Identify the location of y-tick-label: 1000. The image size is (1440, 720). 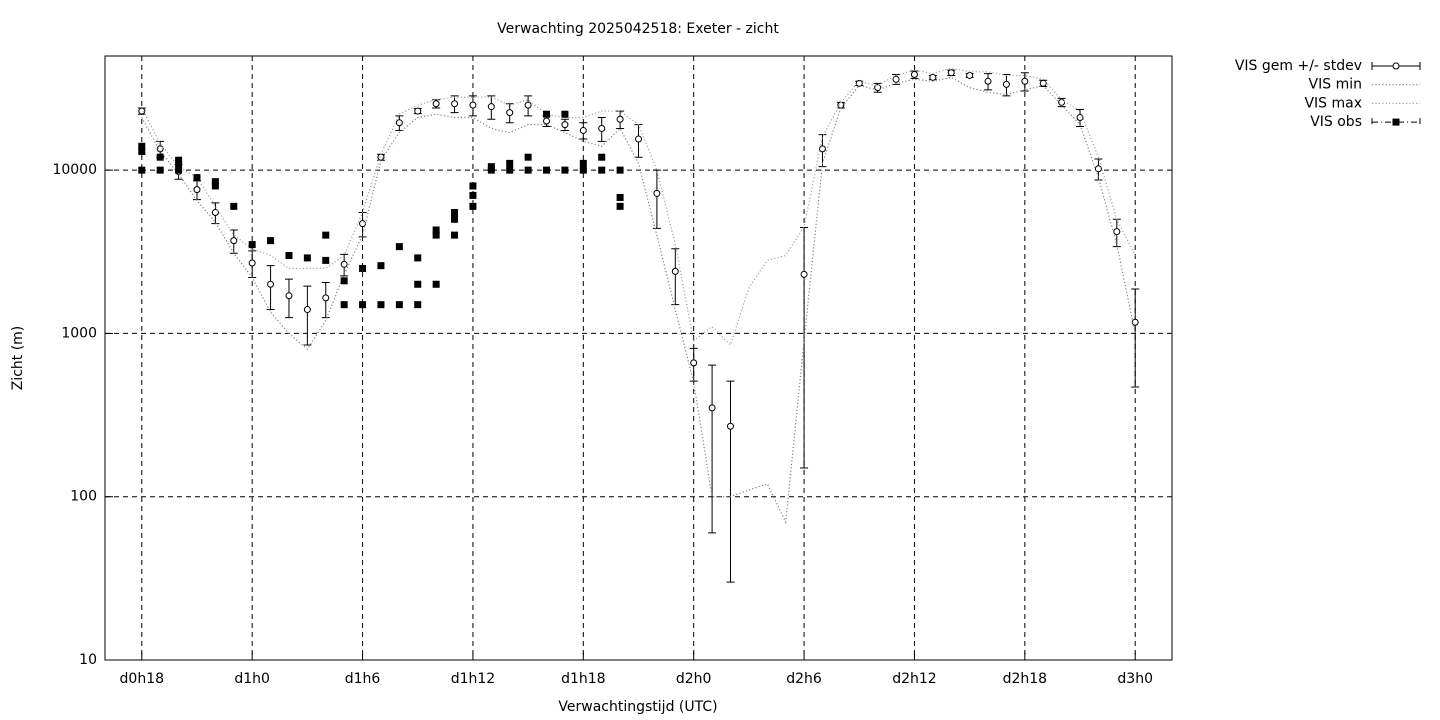
(79, 333).